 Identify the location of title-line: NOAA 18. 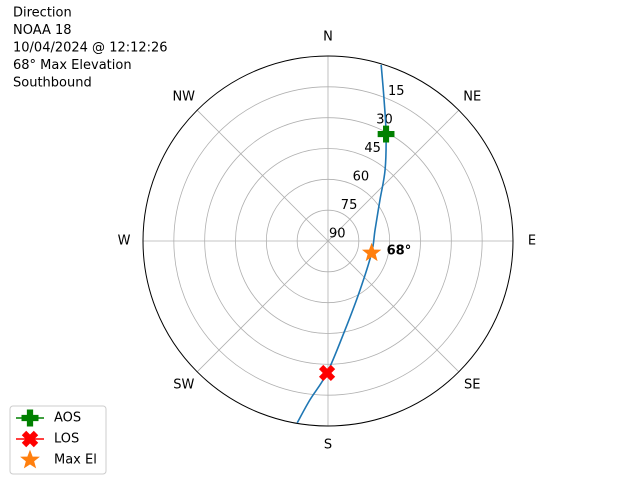
(42, 30).